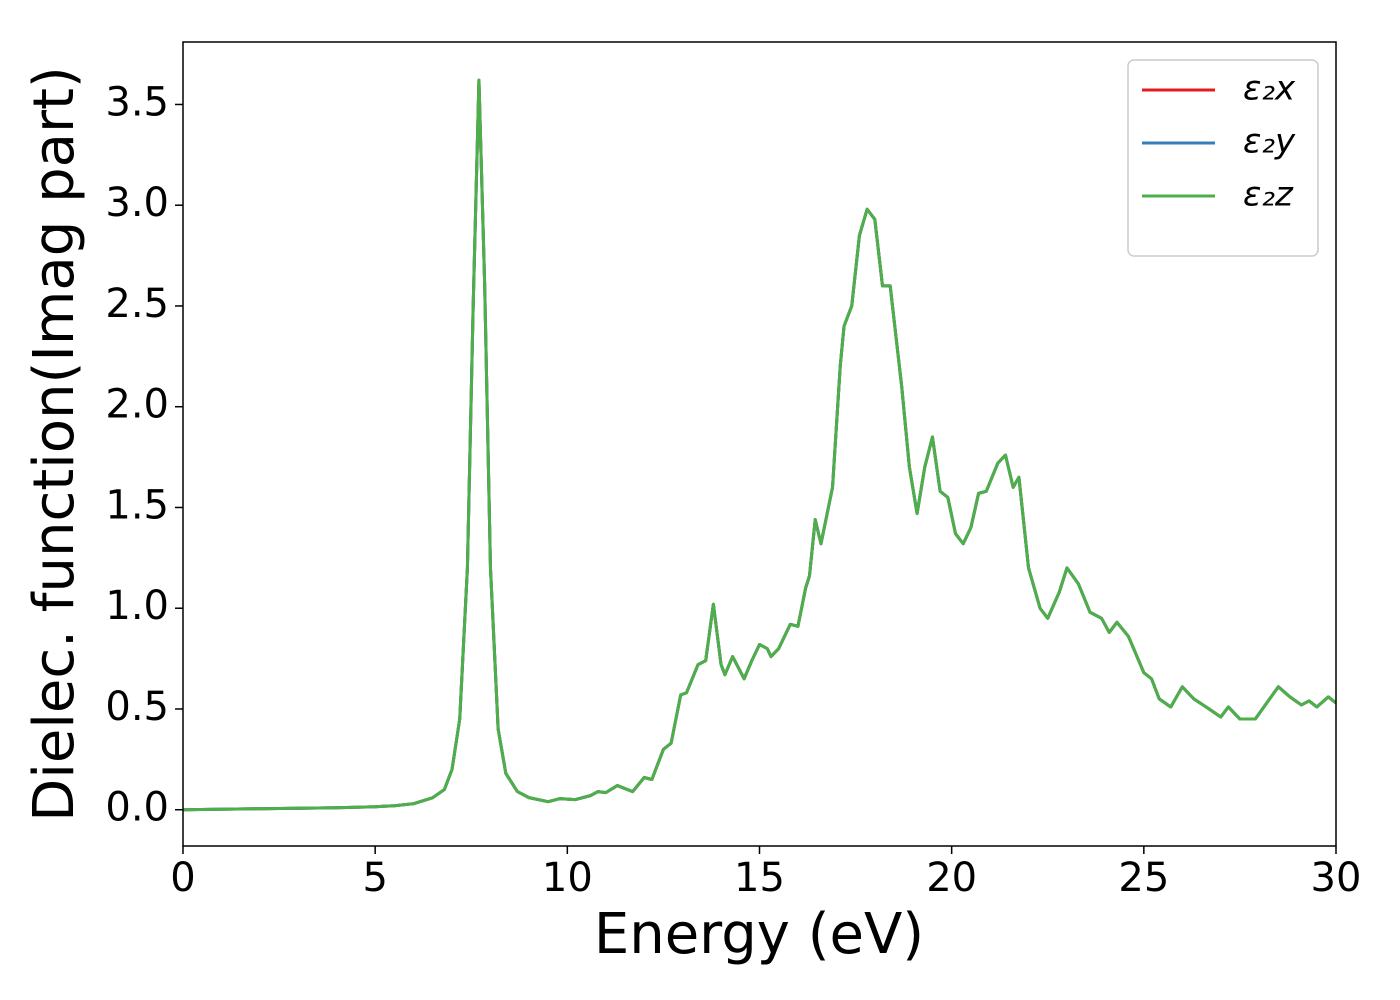  Describe the element at coordinates (137, 102) in the screenshot. I see `y-tick-label: 3.5` at that location.